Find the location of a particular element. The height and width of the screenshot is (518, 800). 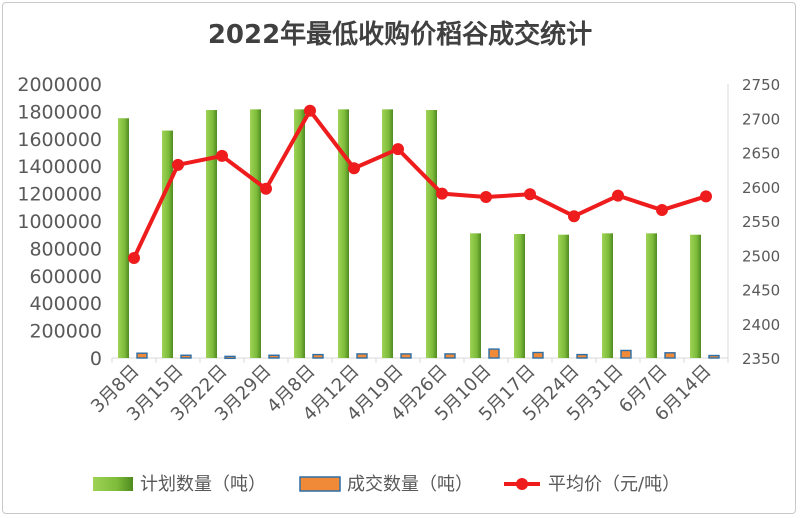

legend-swatch-traded is located at coordinates (320, 484).